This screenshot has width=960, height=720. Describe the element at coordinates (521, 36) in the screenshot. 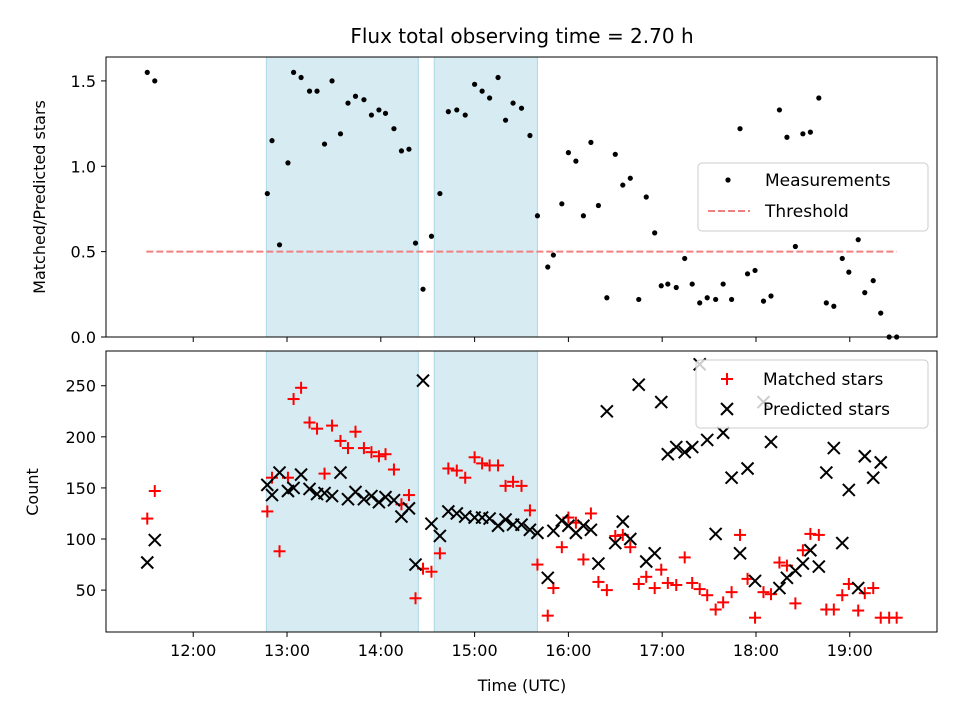

I see `chart-title: Flux total observing time = 2.70 h` at that location.